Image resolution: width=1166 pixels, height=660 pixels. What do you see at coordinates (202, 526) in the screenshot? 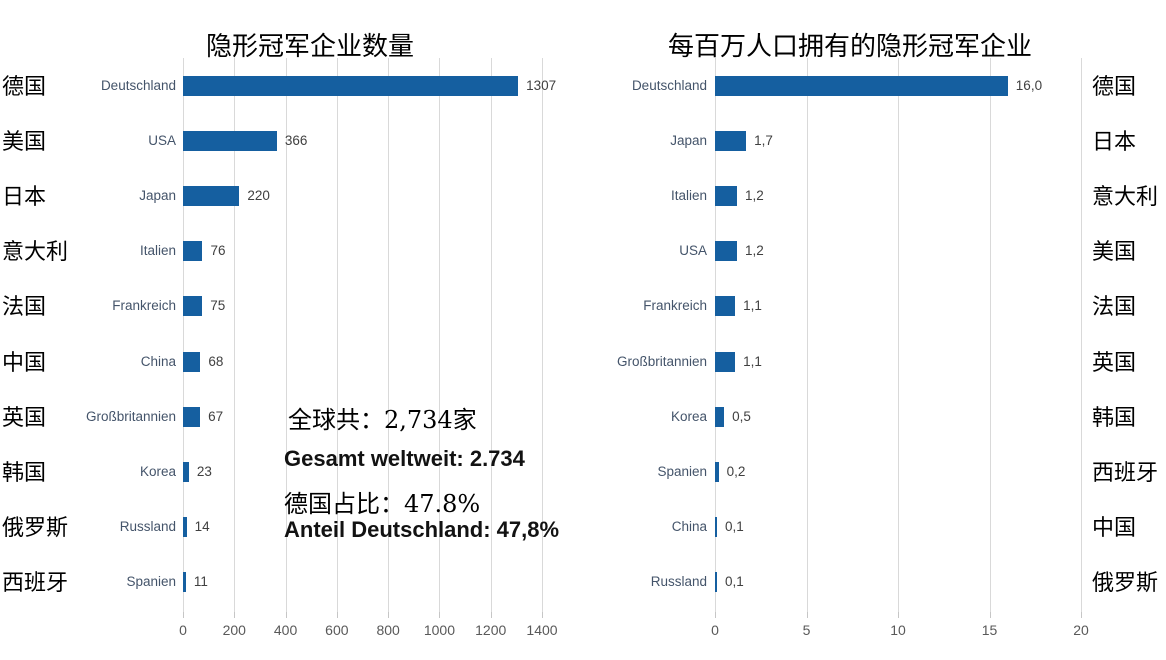
I see `bar-value-label: 14` at bounding box center [202, 526].